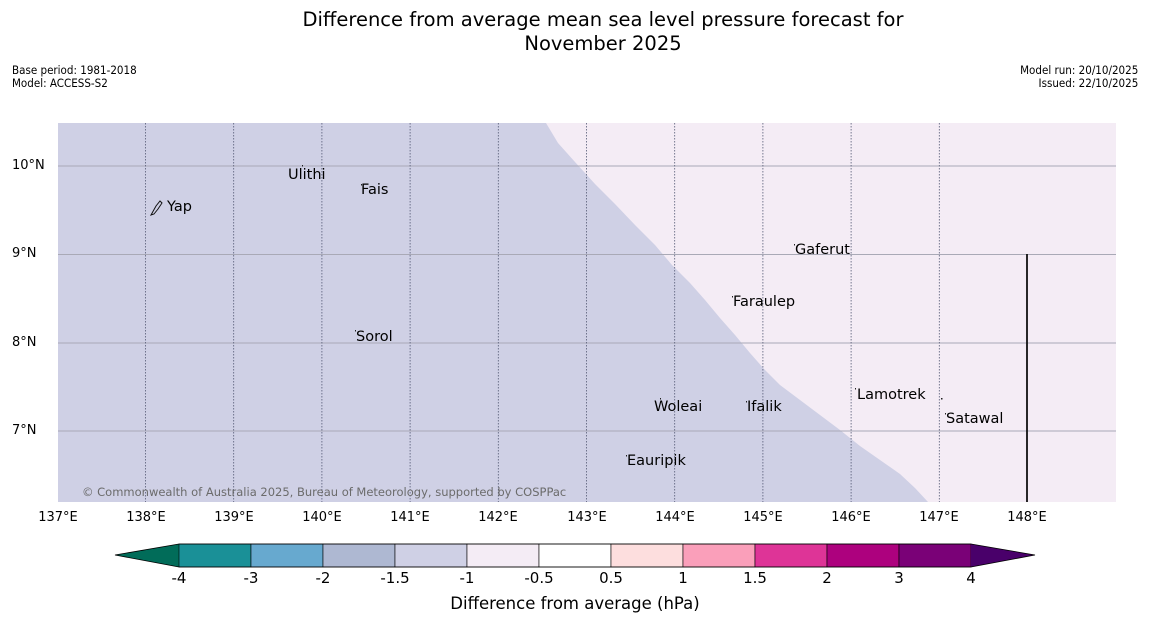 Image resolution: width=1150 pixels, height=644 pixels. Describe the element at coordinates (611, 578) in the screenshot. I see `colorbar-label: 0.5` at that location.